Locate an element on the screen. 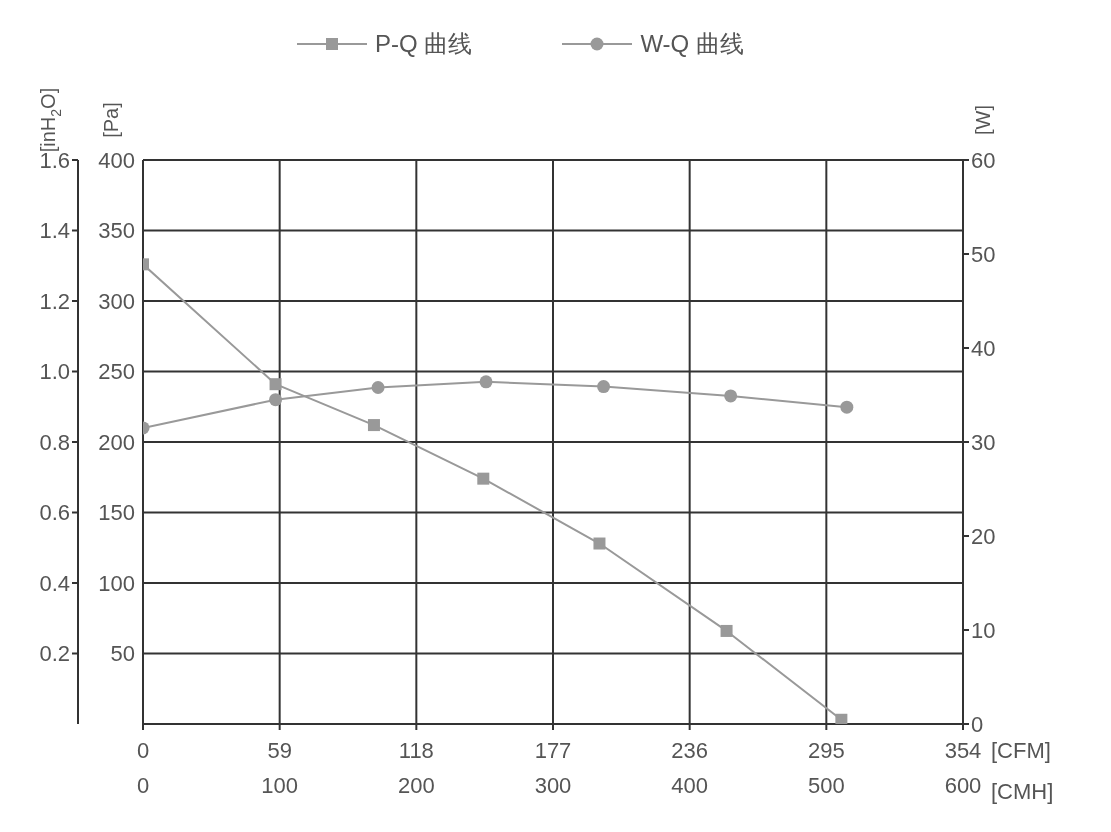  y2-axis-title: [W] is located at coordinates (983, 120).